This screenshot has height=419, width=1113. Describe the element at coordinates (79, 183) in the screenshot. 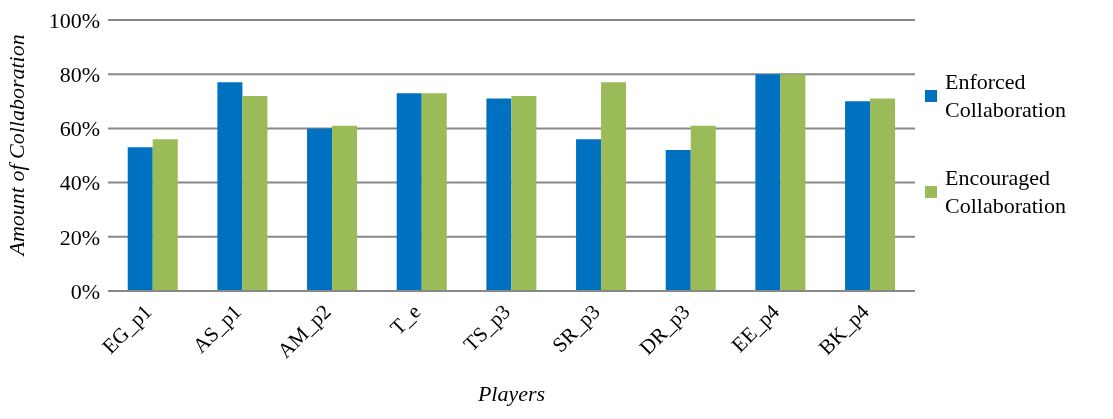

I see `y-tick-label: 40%` at that location.